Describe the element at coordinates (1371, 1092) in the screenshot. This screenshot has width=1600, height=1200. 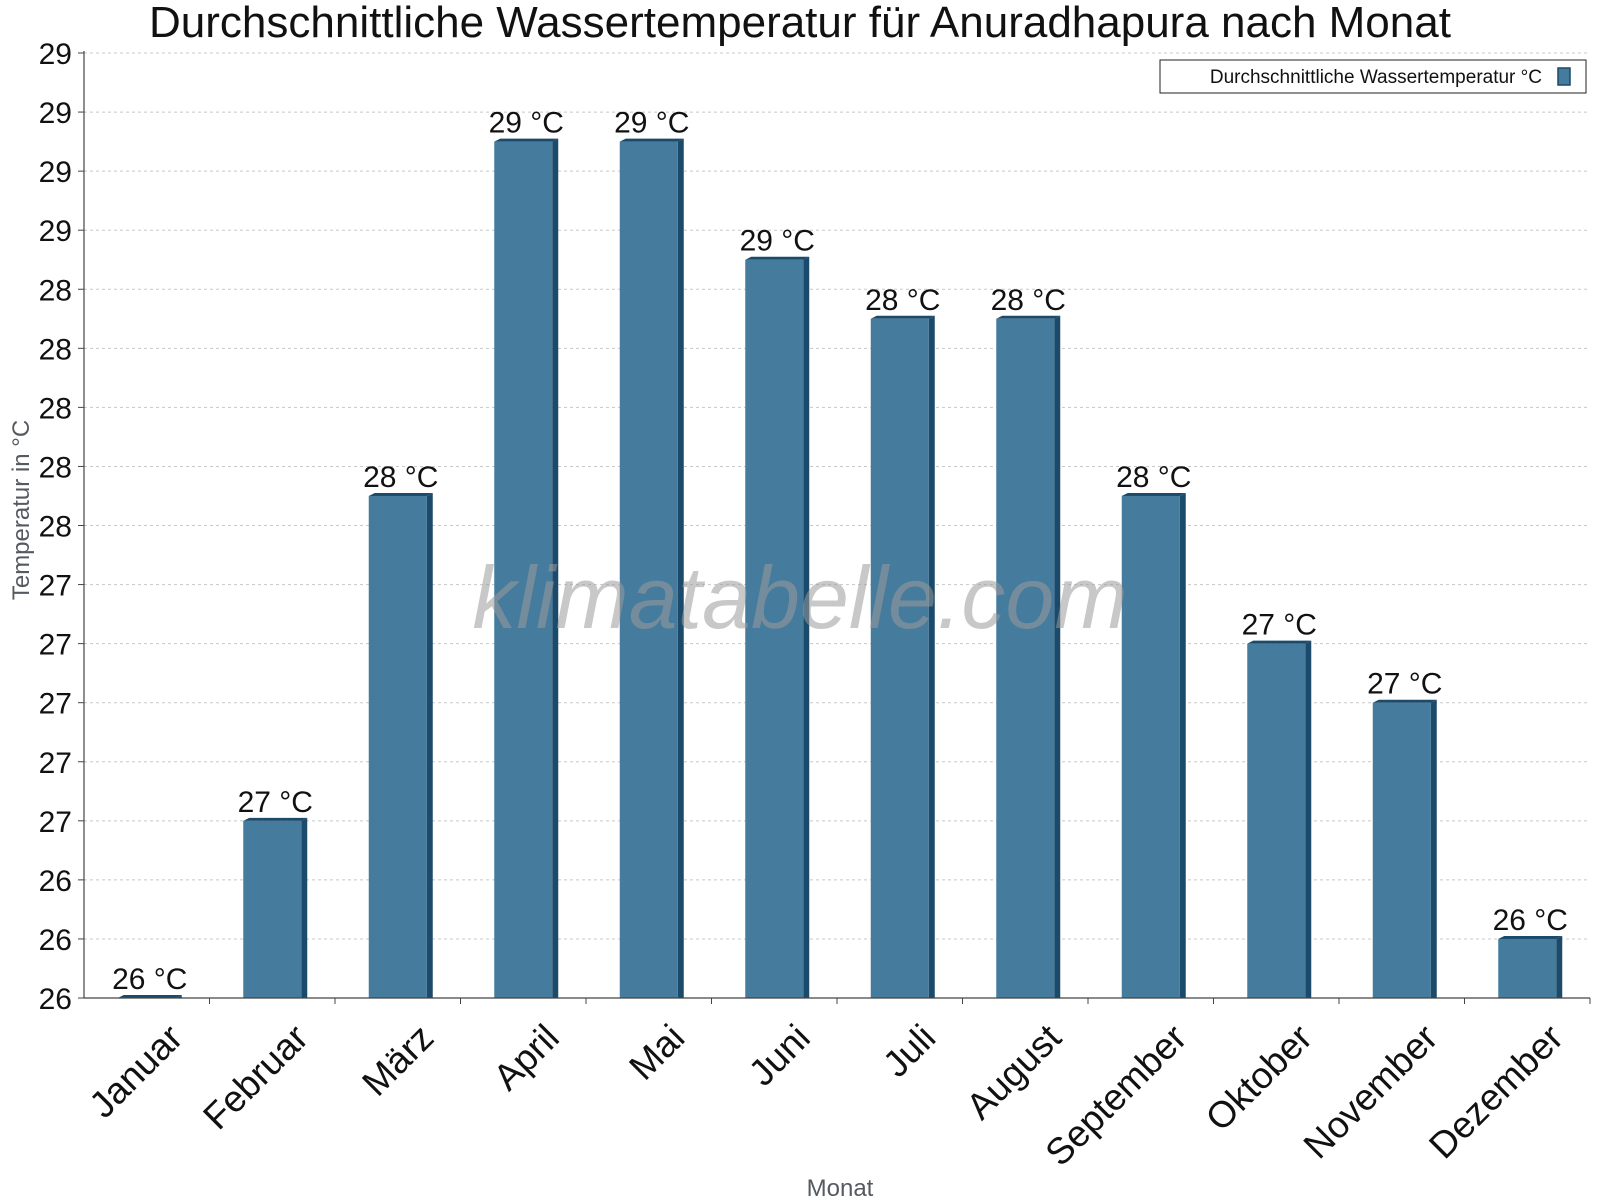
I see `x-tick-label: November` at that location.